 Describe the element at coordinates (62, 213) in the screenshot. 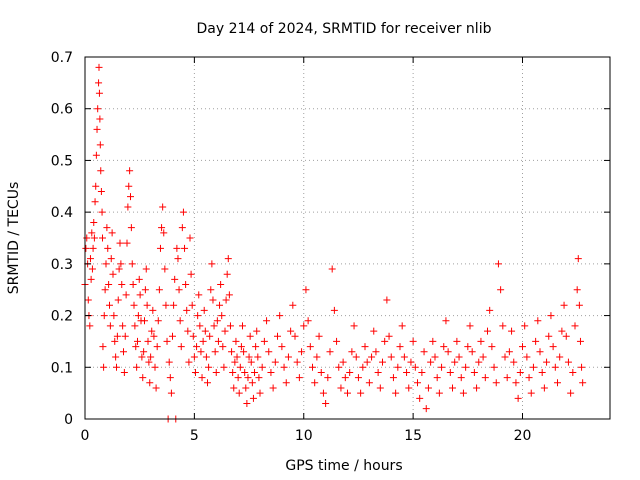

I see `y-tick-label: 0.4` at that location.